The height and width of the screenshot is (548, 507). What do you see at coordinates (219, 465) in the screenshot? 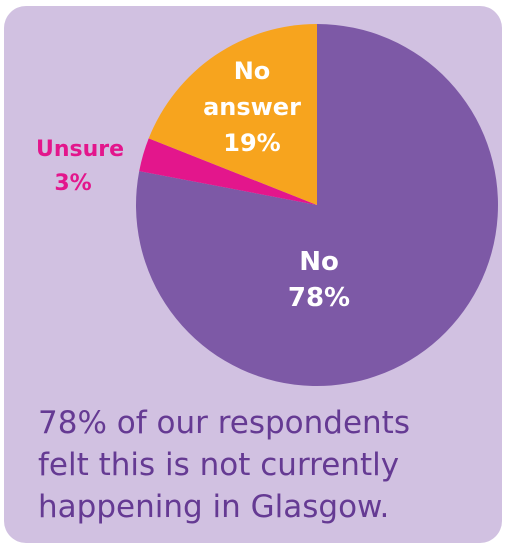
I see `caption-line-2: felt this is not currently` at bounding box center [219, 465].